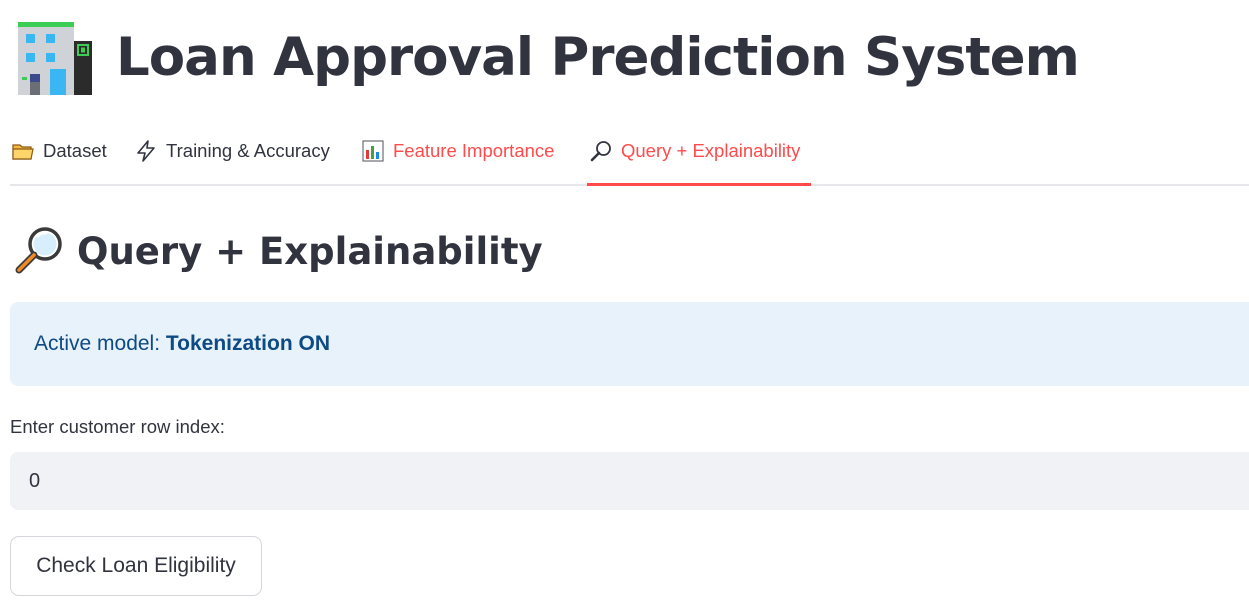 This screenshot has width=1249, height=611. I want to click on active-tab-indicator, so click(699, 184).